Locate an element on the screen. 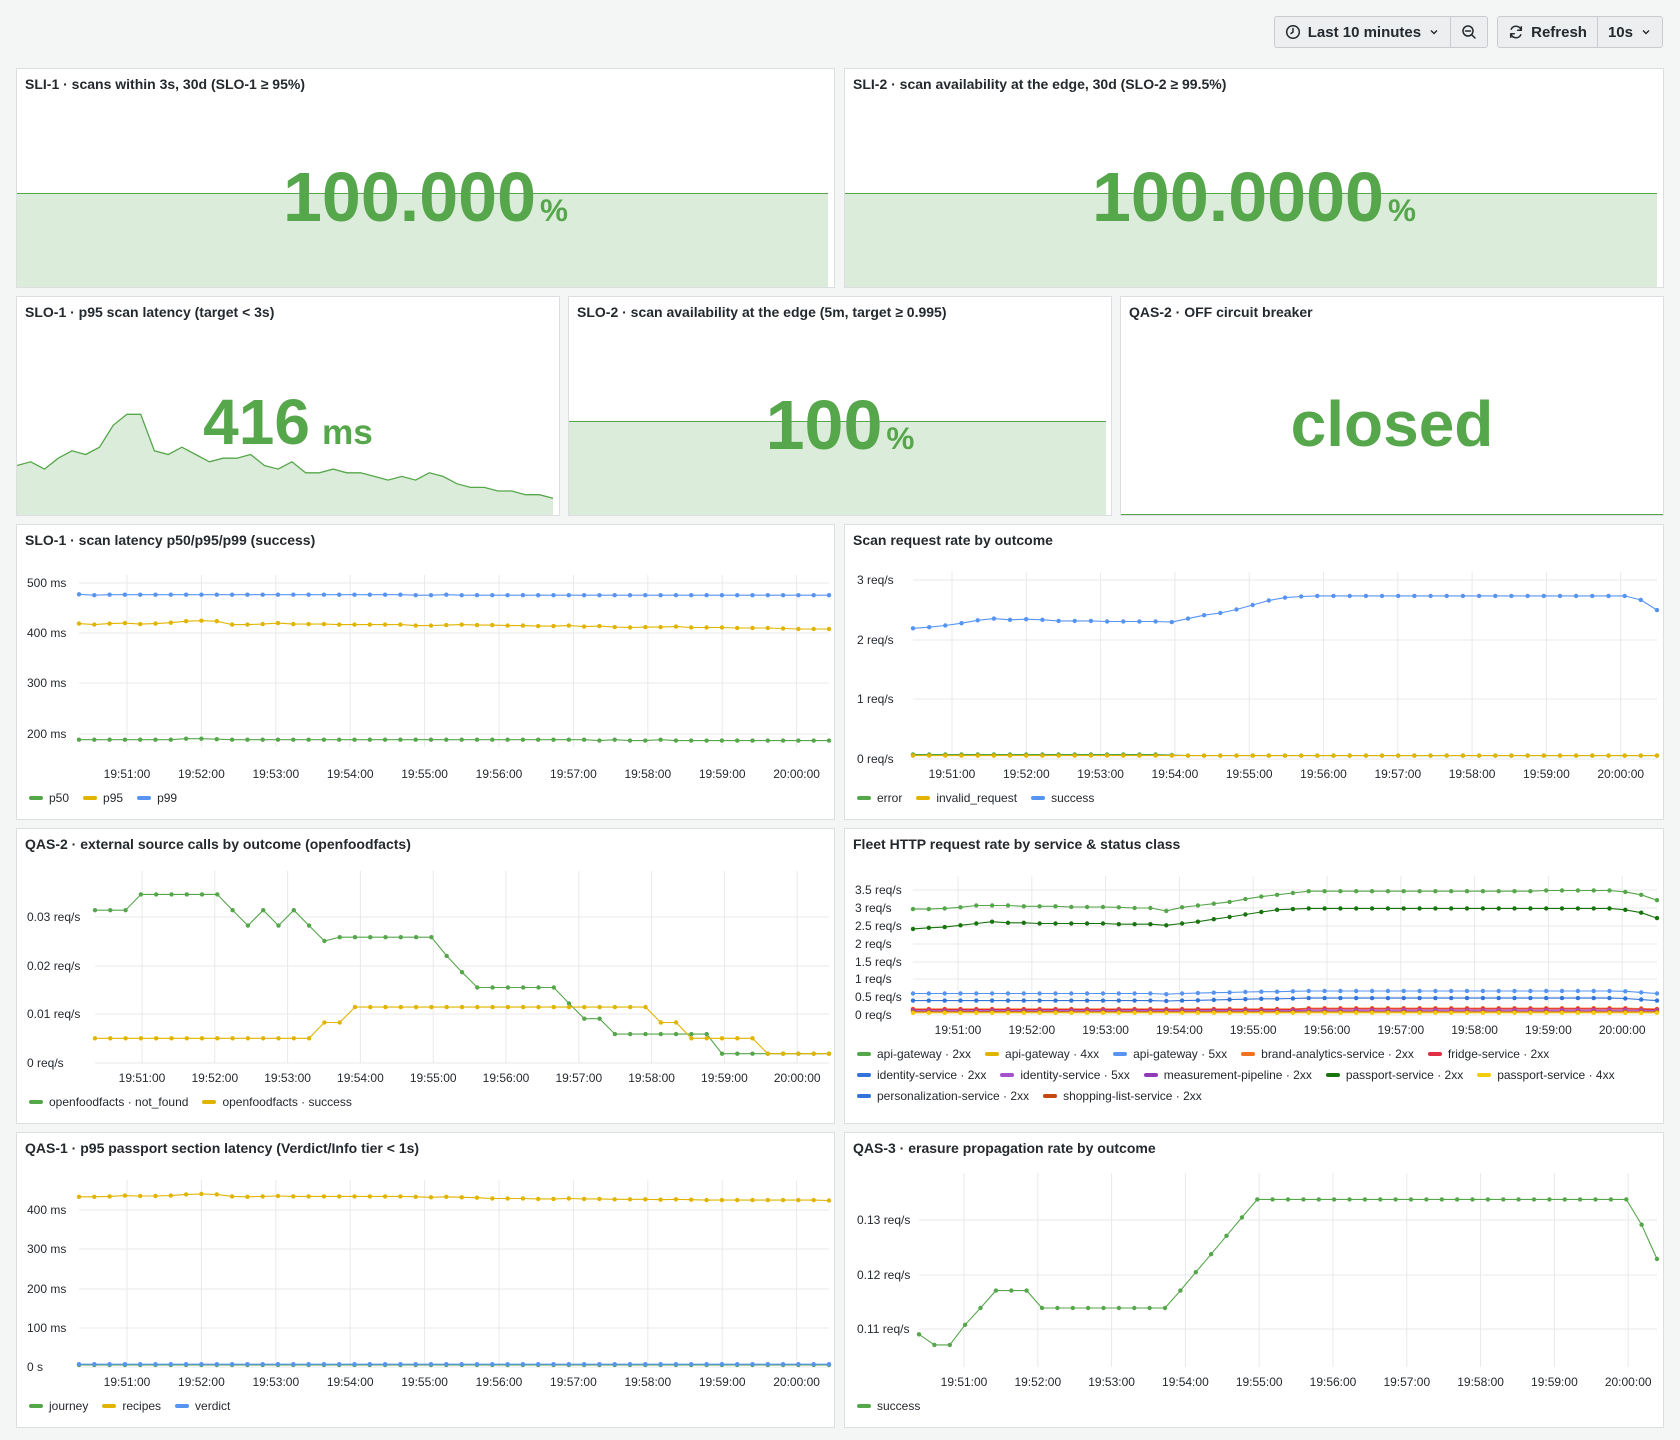  legend-item: openfoodfacts · success is located at coordinates (277, 1102).